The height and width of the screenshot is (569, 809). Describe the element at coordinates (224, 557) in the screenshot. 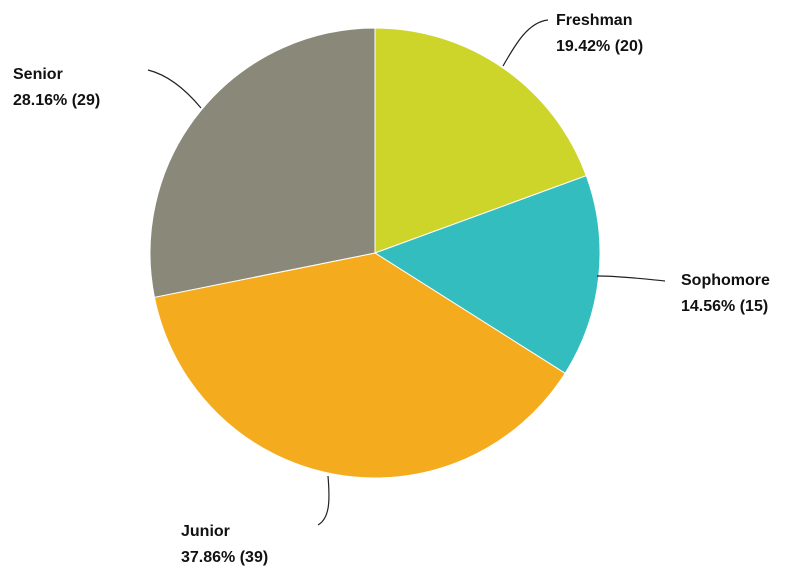

I see `slice-value-junior: 37.86% (39)` at that location.